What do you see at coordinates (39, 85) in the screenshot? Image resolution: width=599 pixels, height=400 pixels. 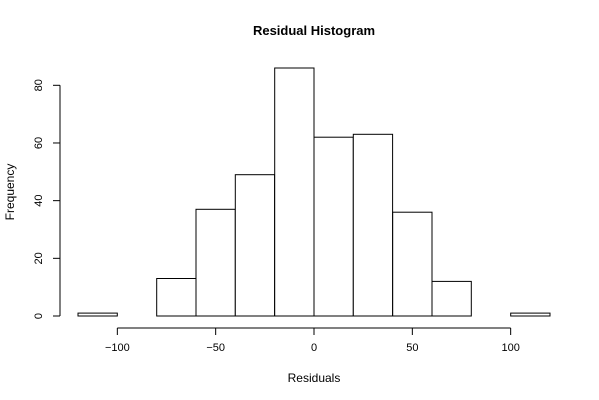 I see `y-tick-label: 80` at bounding box center [39, 85].